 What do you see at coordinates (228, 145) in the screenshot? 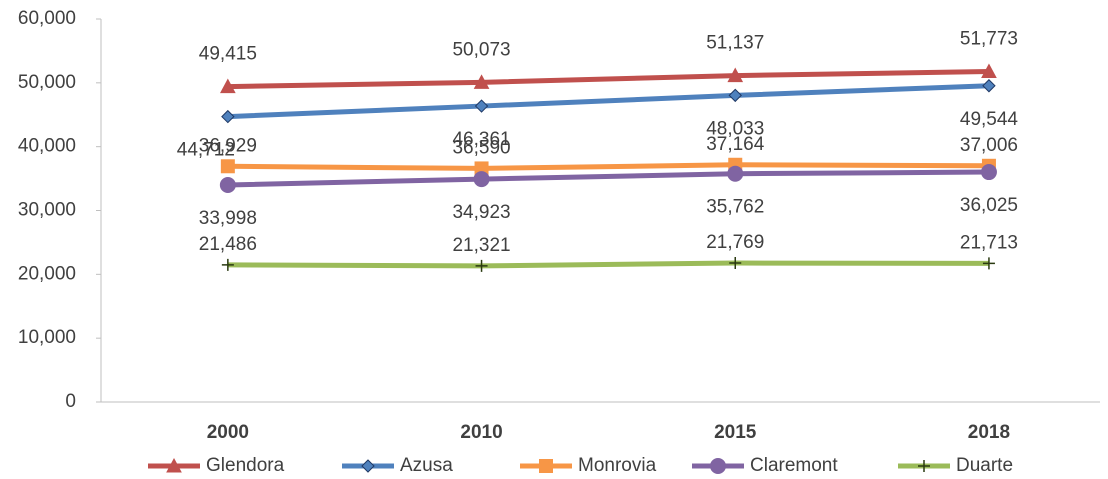
I see `data-label: 36,929` at bounding box center [228, 145].